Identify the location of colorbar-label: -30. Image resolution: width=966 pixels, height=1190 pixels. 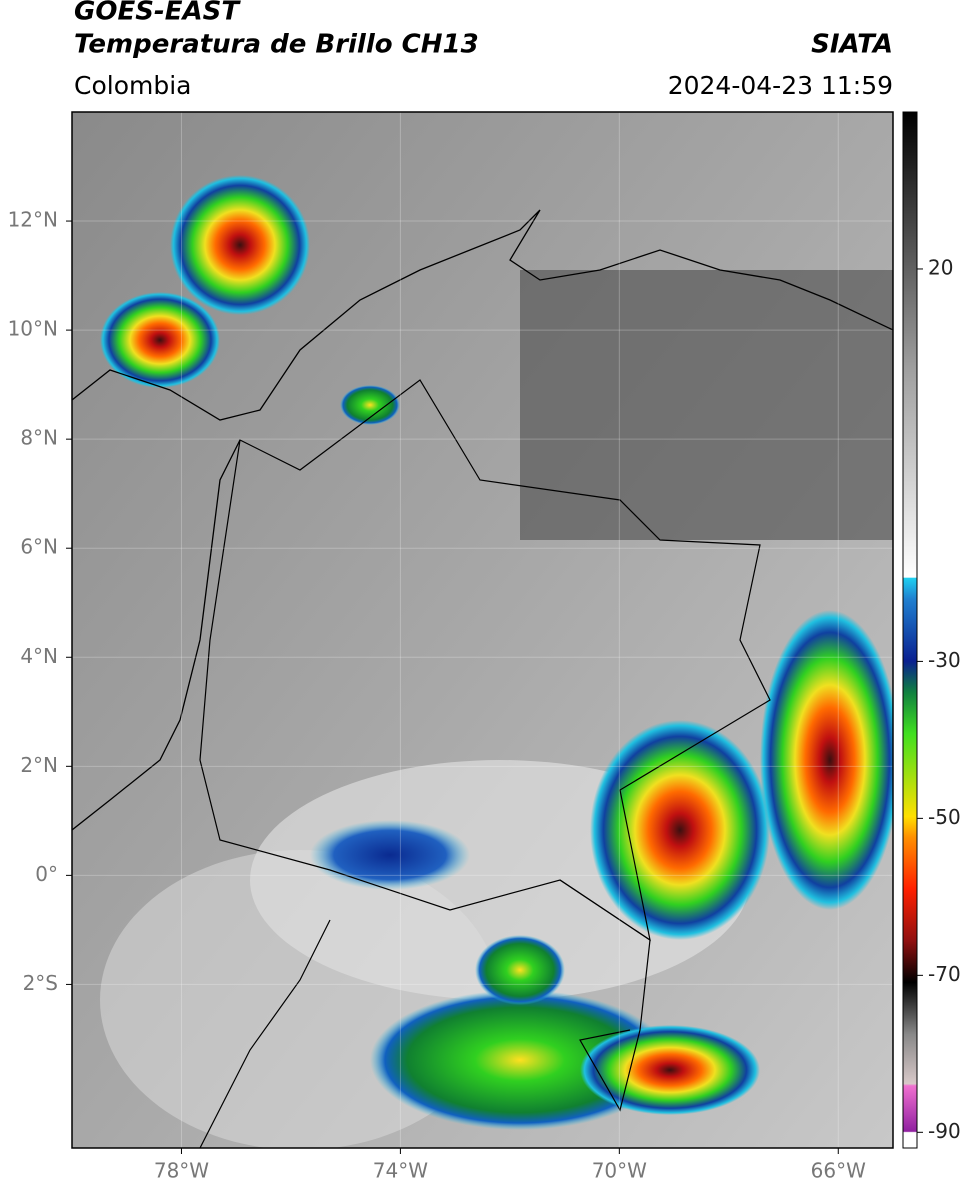
(944, 660).